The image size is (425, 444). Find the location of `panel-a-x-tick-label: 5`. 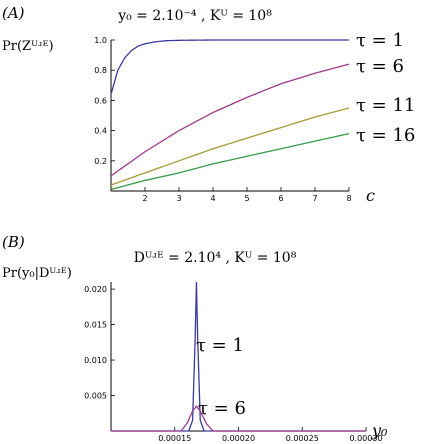

panel-a-x-tick-label: 5 is located at coordinates (246, 198).